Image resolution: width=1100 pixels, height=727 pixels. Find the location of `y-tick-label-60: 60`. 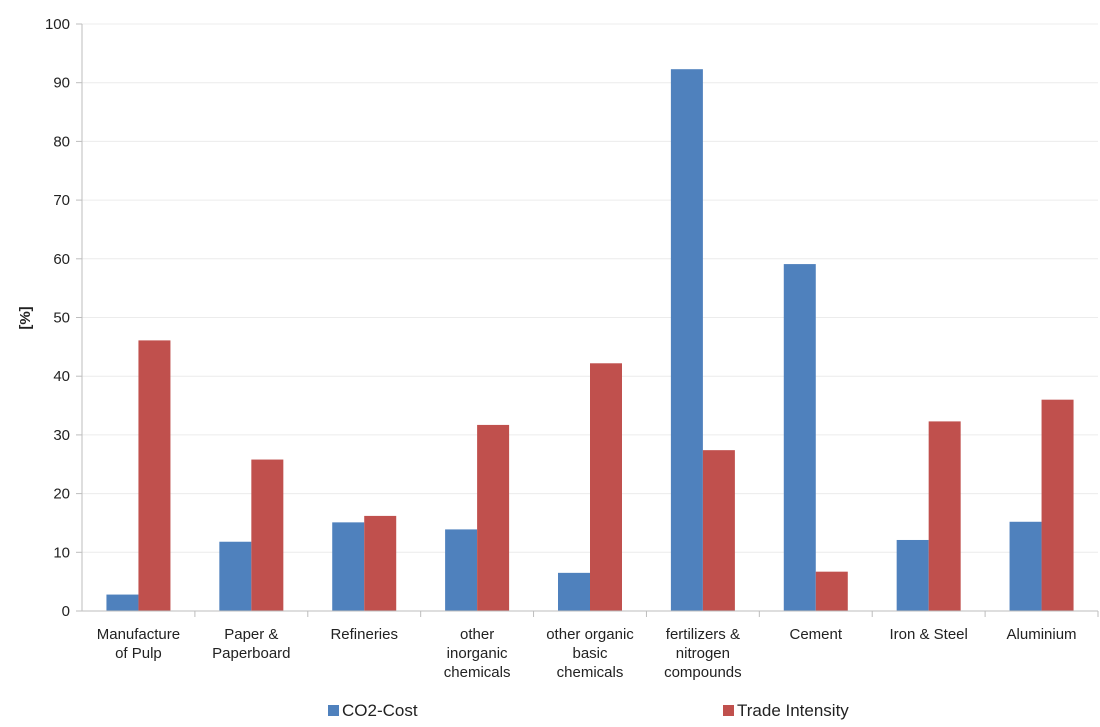

y-tick-label-60: 60 is located at coordinates (61, 259).